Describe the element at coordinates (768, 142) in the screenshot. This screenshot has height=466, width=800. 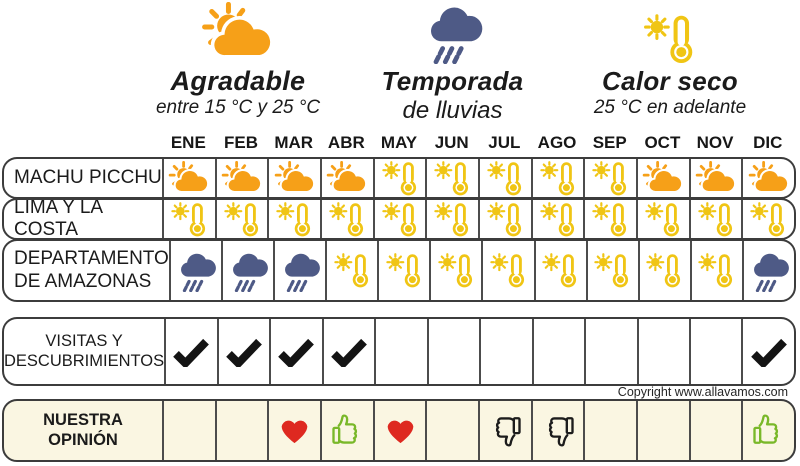
I see `month-header-dic: DIC` at that location.